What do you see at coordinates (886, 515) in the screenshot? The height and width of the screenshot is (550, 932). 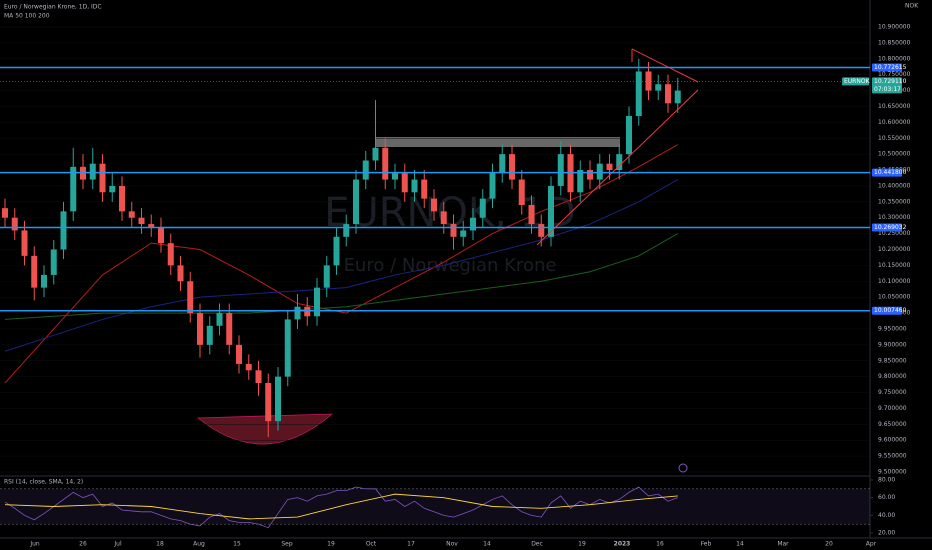 I see `rsi-tick-label: 40.00` at bounding box center [886, 515].